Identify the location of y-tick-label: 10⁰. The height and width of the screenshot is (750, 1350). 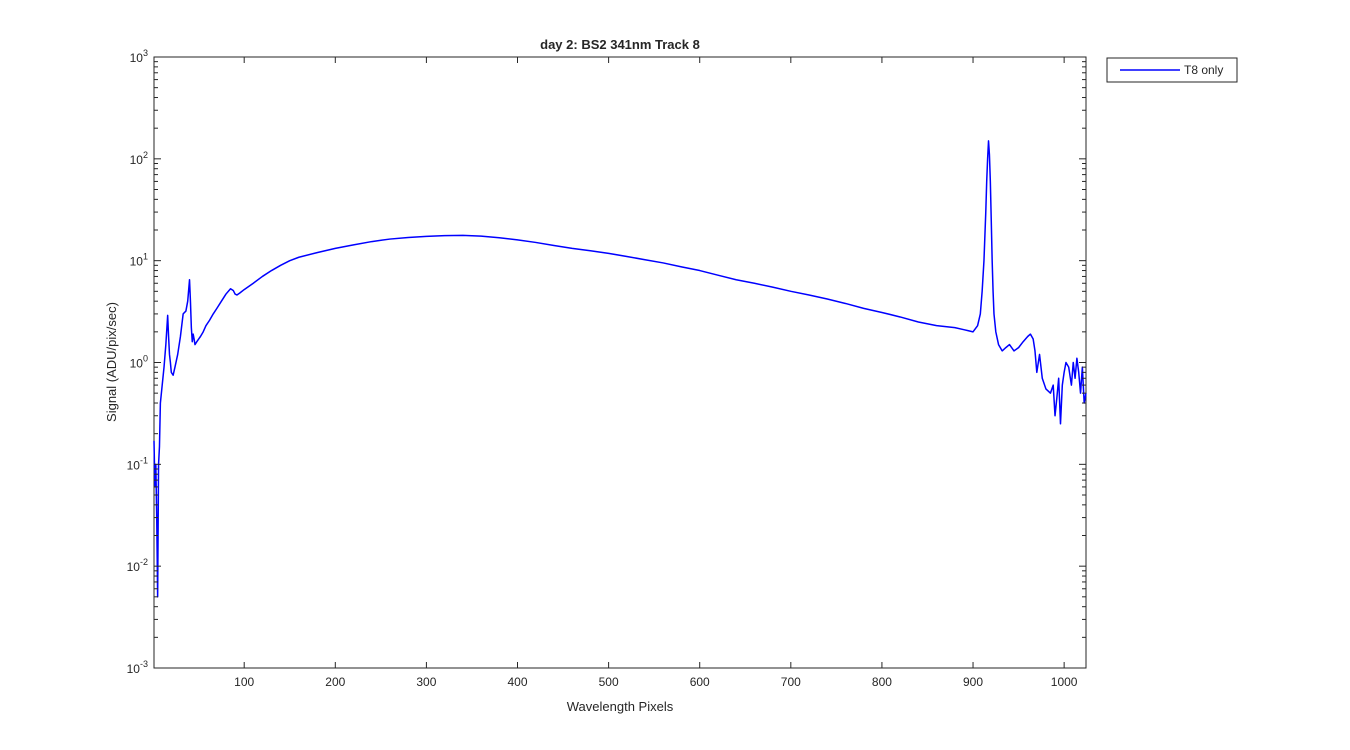
(139, 362).